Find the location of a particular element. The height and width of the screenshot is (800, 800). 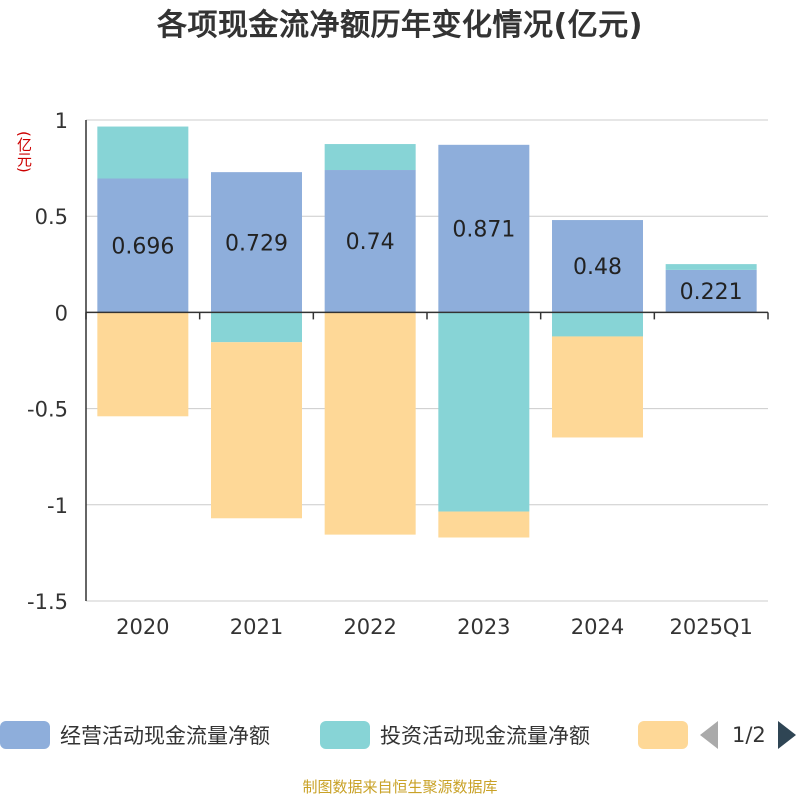

legend-item-operating: 经营活动现金流量净额 is located at coordinates (135, 735).